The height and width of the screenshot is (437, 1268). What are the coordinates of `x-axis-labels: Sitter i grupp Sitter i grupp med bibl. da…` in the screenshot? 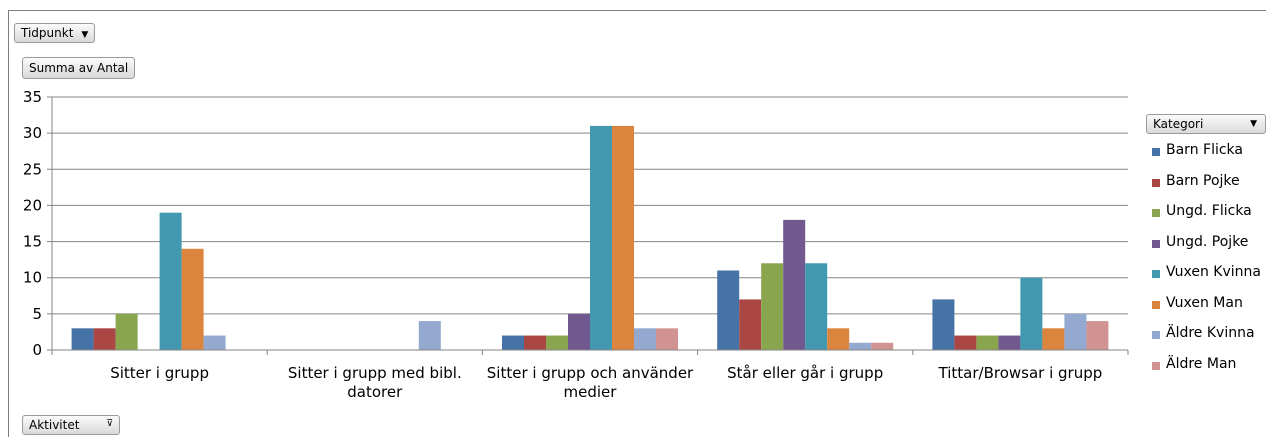 It's located at (606, 382).